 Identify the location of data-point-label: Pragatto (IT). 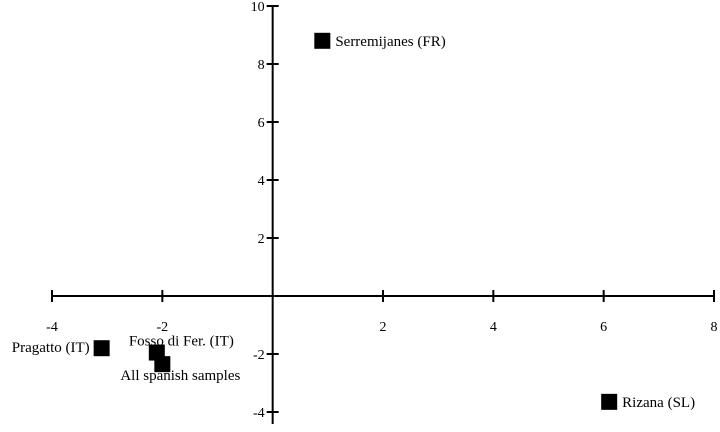
(51, 348).